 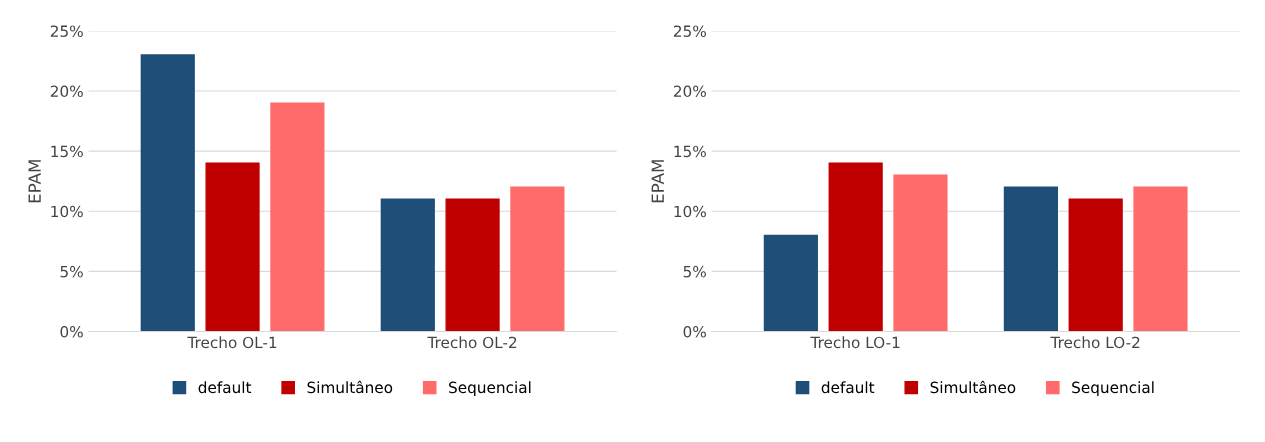 What do you see at coordinates (232, 342) in the screenshot?
I see `x-tick-label: Trecho OL-1` at bounding box center [232, 342].